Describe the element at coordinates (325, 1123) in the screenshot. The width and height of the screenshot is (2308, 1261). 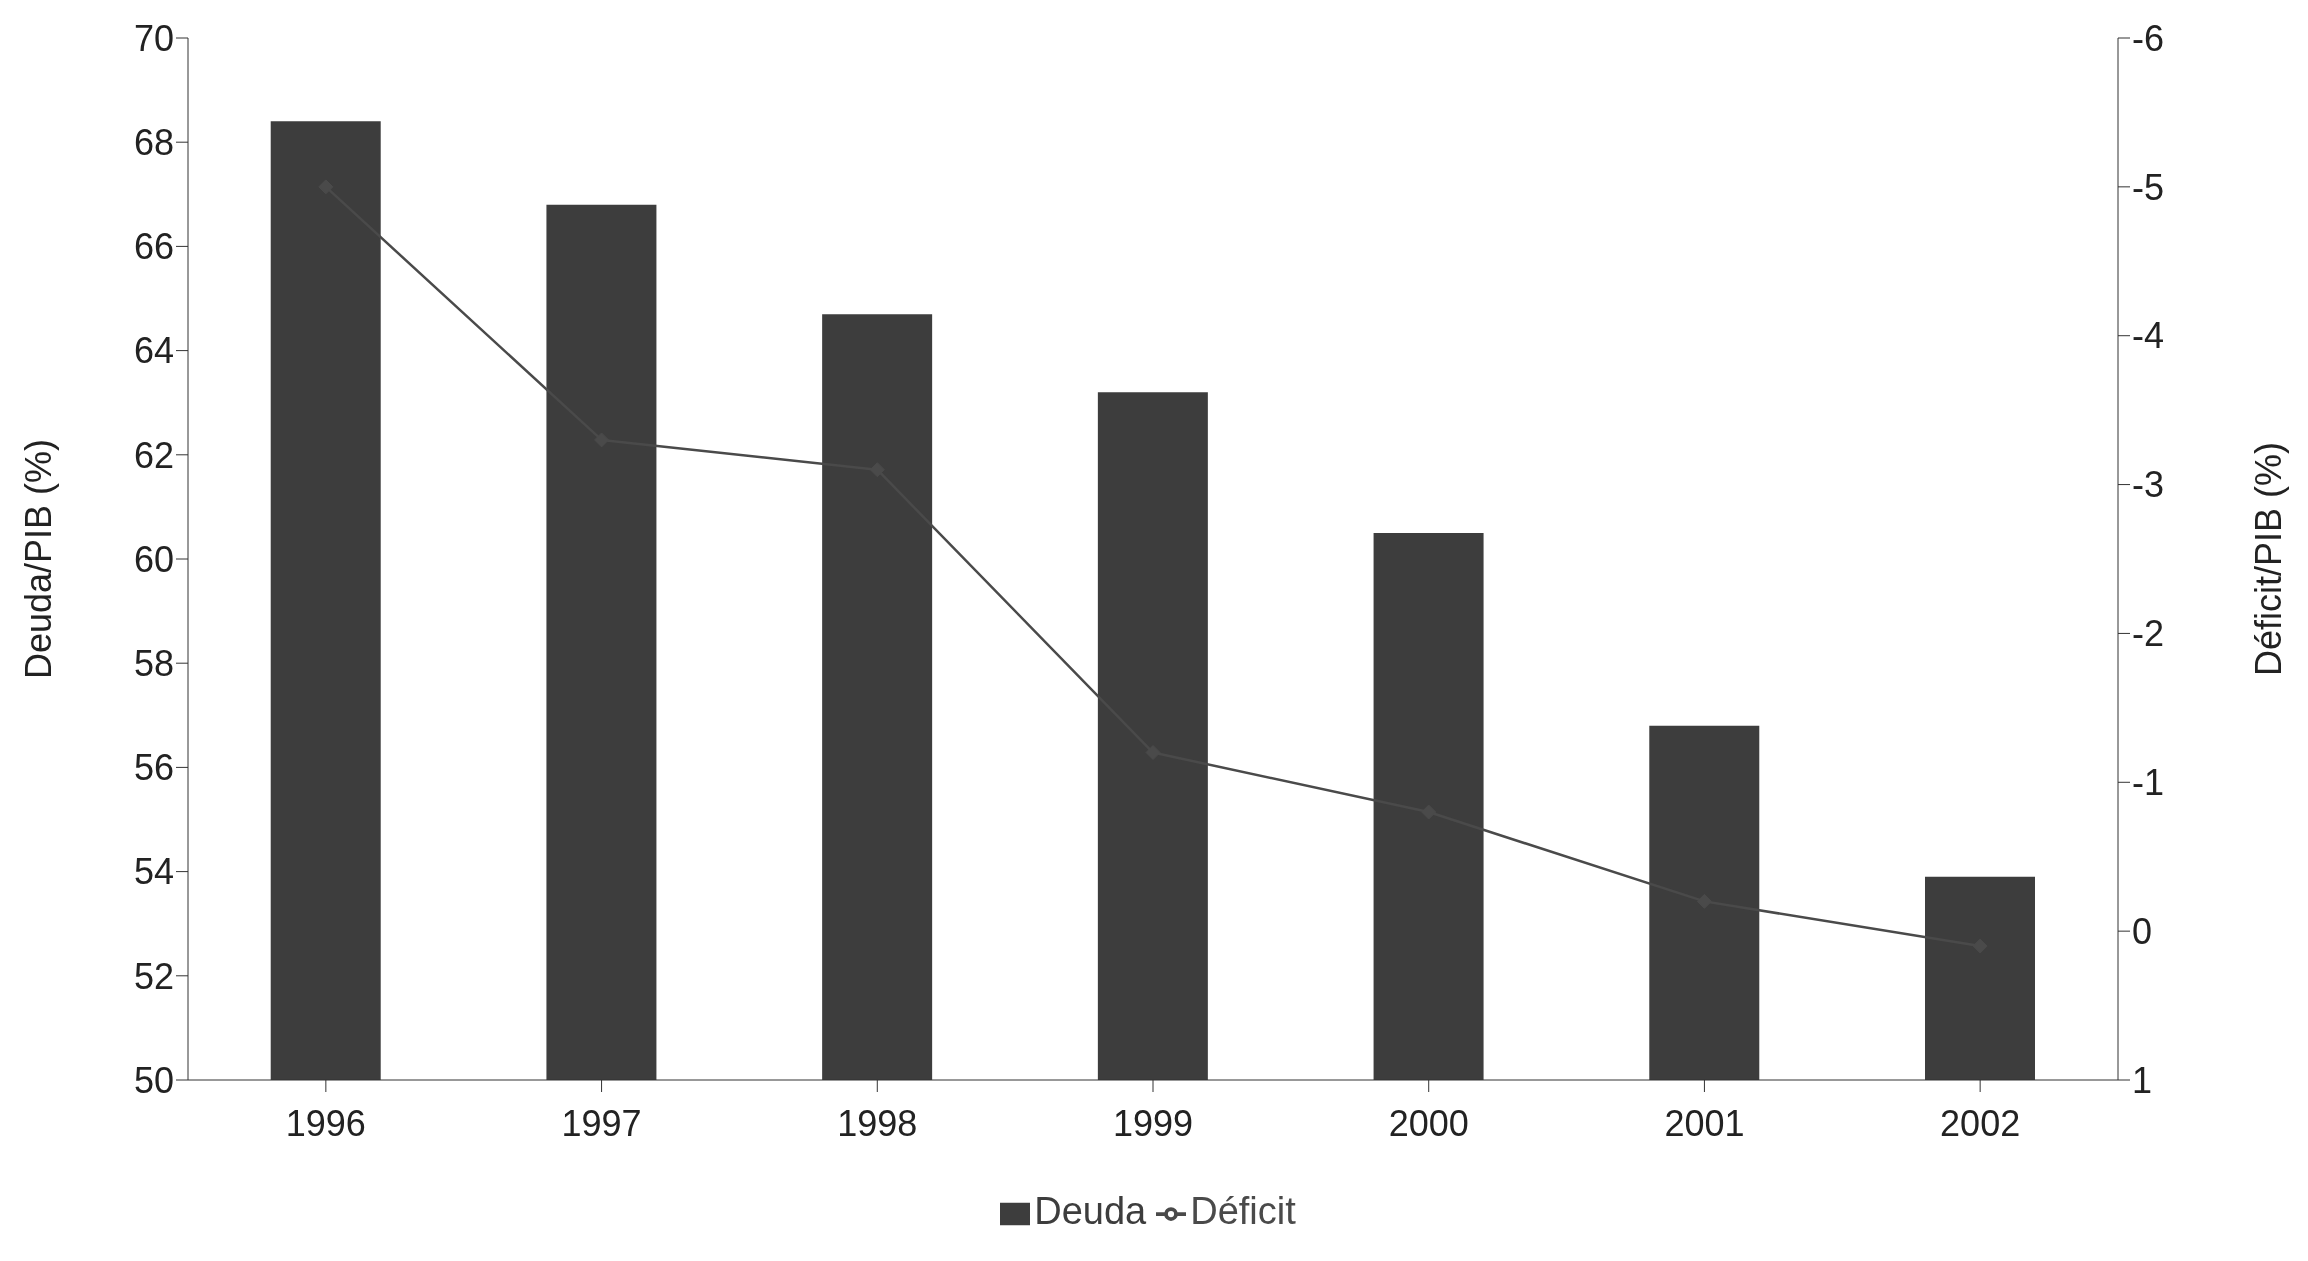
I see `x-tick-label: 1996` at that location.